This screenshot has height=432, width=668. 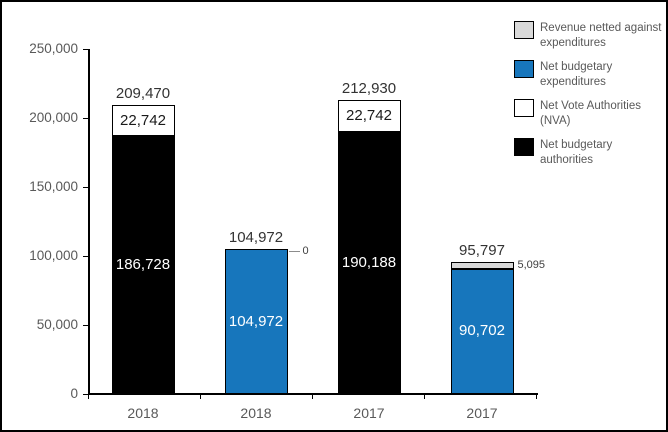 I want to click on legend-item: Net budgetary authorities, so click(x=590, y=153).